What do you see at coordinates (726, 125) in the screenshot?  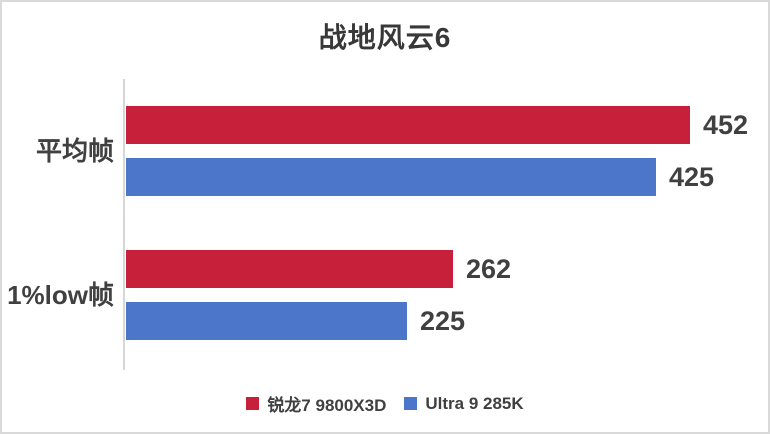 I see `value-label: 452` at bounding box center [726, 125].